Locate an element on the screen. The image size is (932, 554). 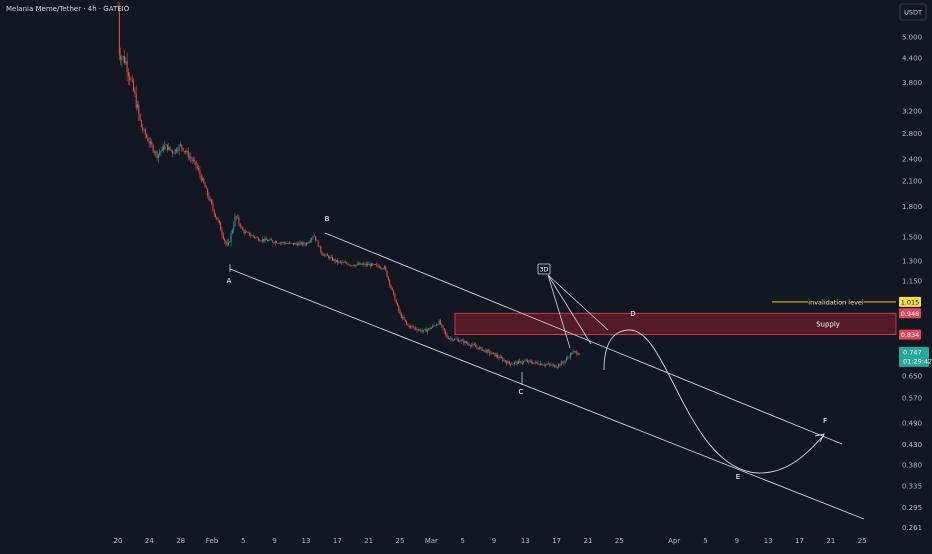
y-tick-label: 0.650 is located at coordinates (912, 377).